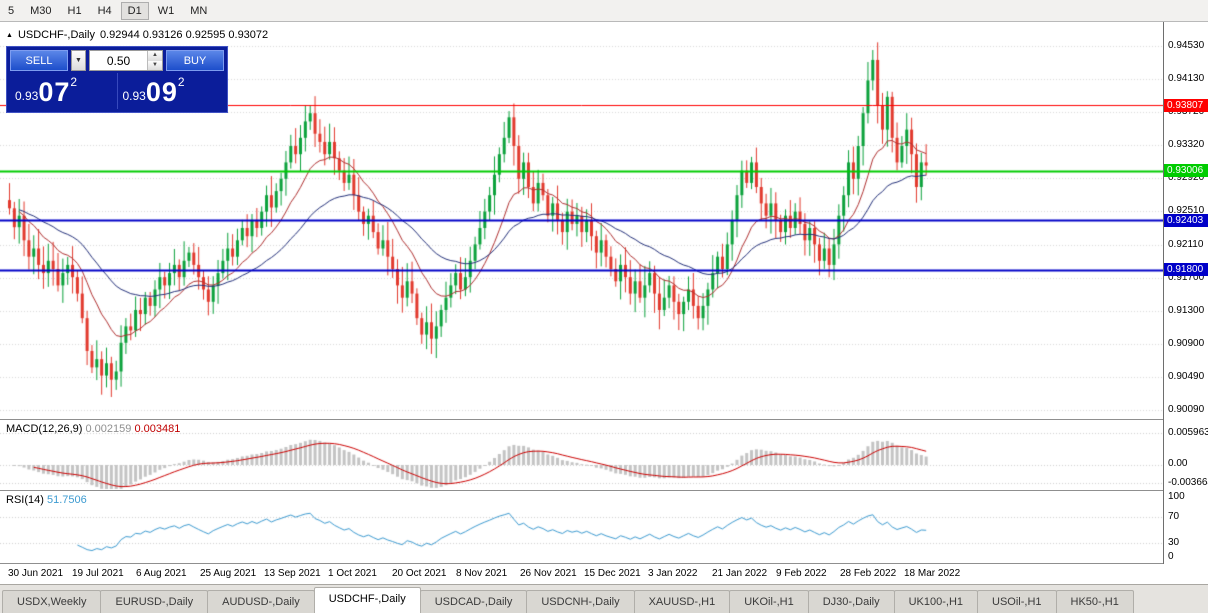 The height and width of the screenshot is (613, 1208). Describe the element at coordinates (155, 56) in the screenshot. I see `lot-increase-icon: ▲` at that location.